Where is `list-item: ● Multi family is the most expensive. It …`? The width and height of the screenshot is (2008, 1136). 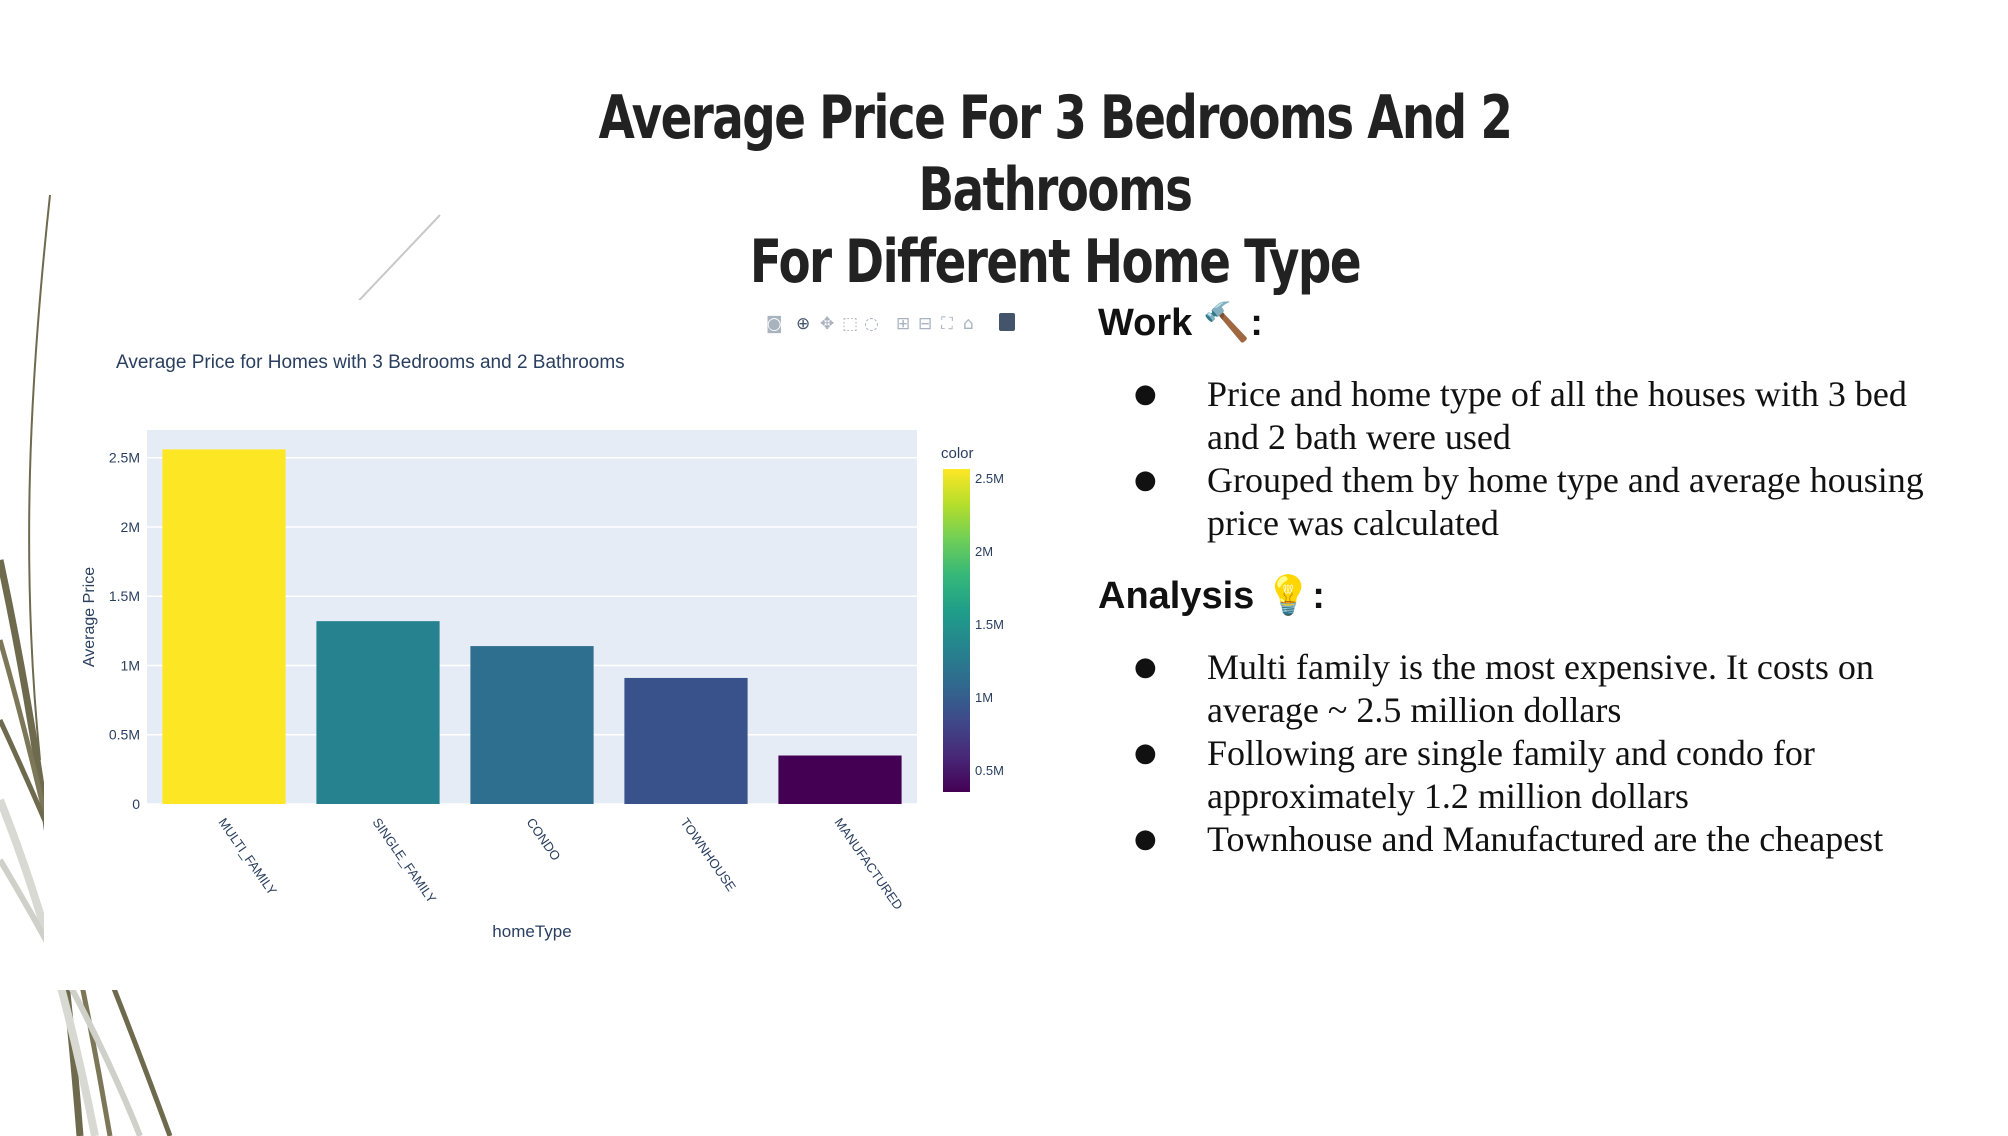
list-item: ● Multi family is the most expensive. It … is located at coordinates (1528, 689).